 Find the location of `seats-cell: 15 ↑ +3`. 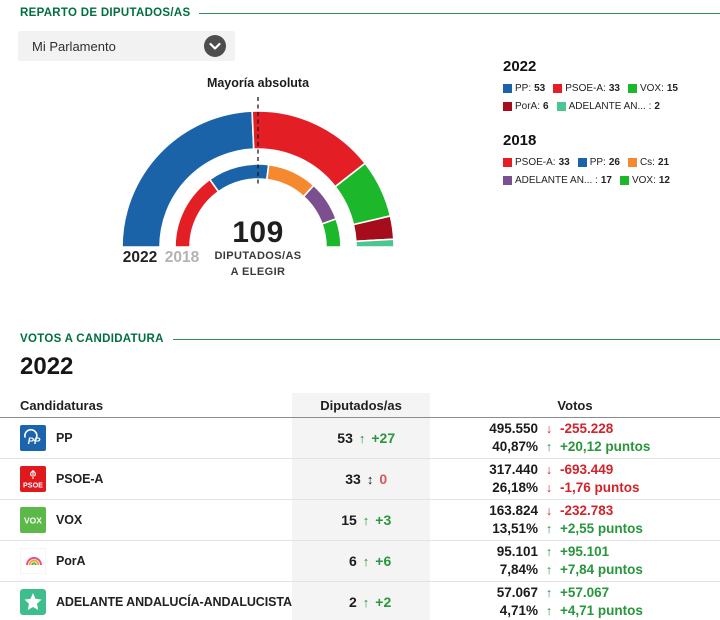

seats-cell: 15 ↑ +3 is located at coordinates (361, 520).